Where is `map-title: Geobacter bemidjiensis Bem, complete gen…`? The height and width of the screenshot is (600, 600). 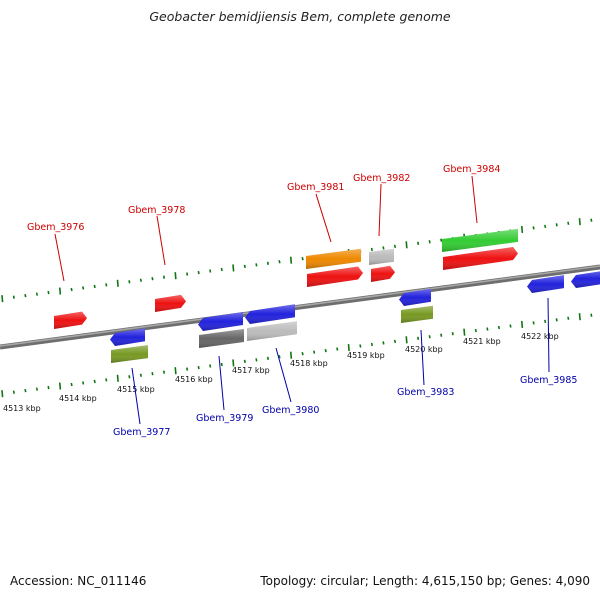
map-title: Geobacter bemidjiensis Bem, complete gen… is located at coordinates (300, 16).